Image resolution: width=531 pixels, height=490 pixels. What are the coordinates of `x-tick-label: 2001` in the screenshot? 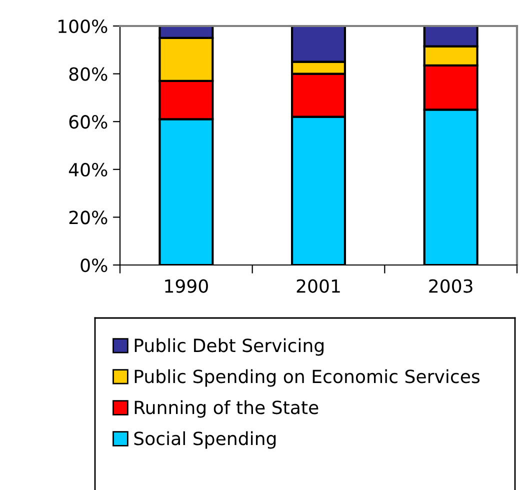 It's located at (318, 286).